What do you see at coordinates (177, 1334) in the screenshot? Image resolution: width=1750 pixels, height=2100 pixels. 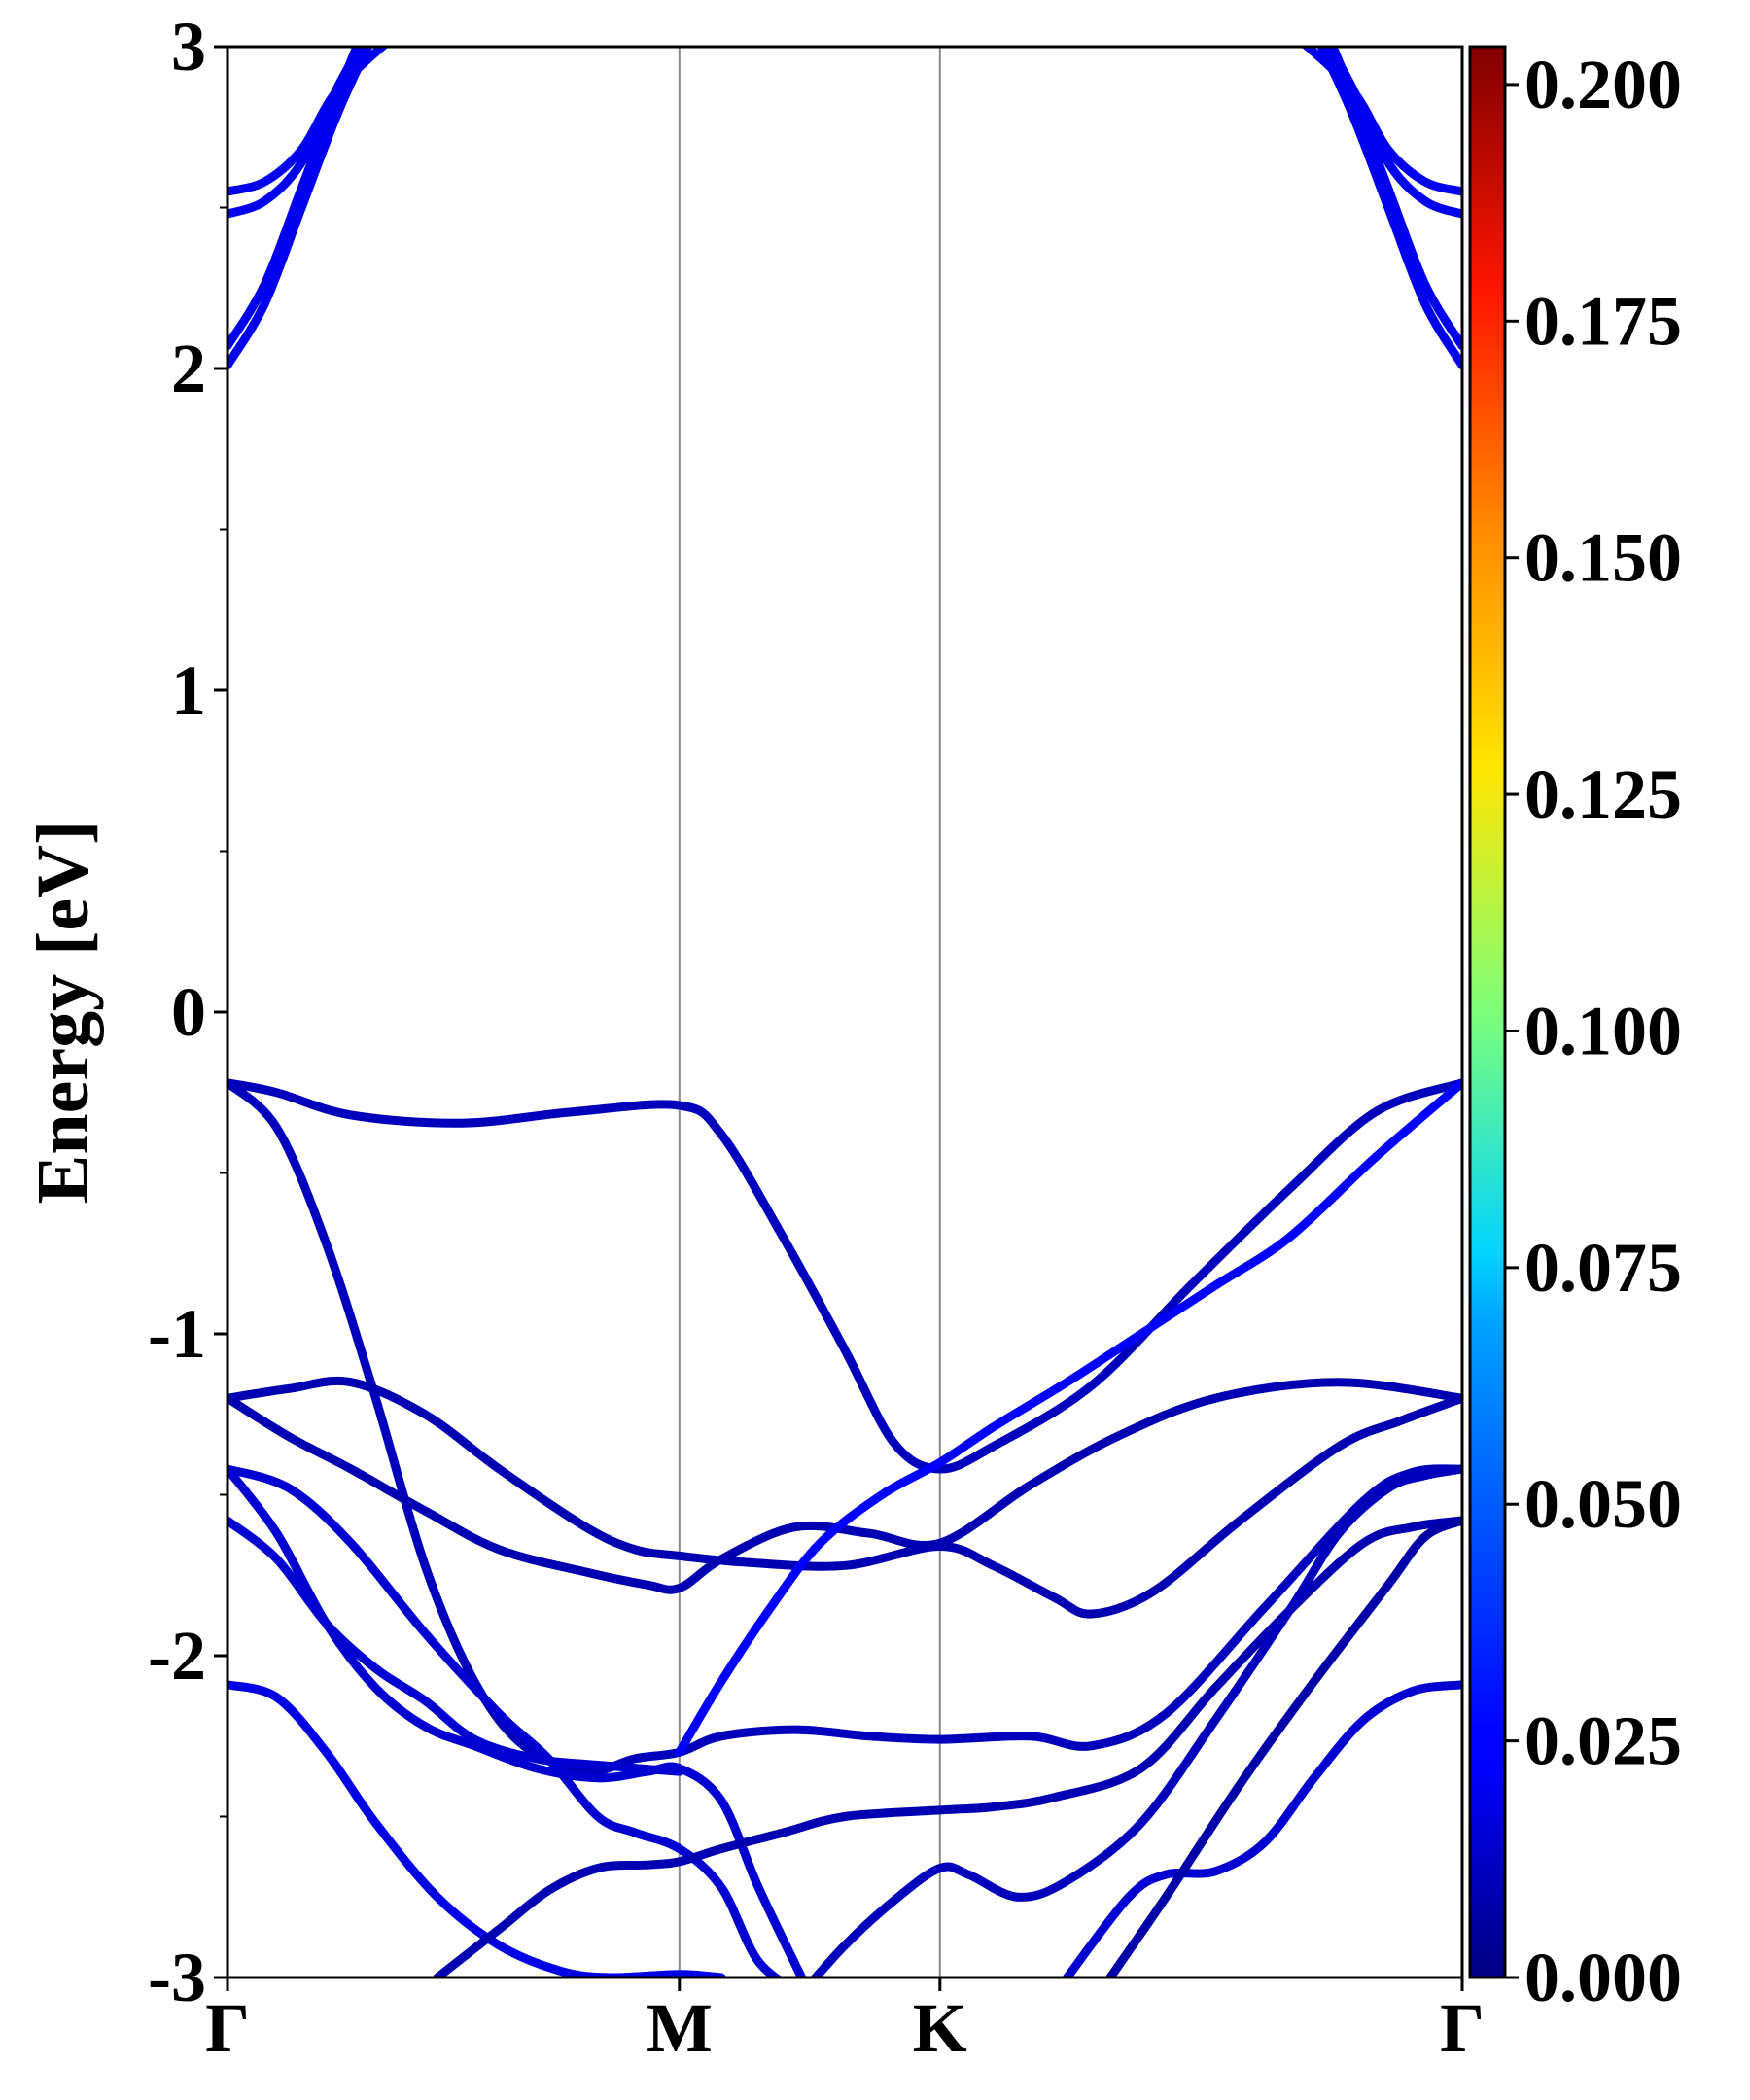 I see `y-tick-label: -1` at bounding box center [177, 1334].